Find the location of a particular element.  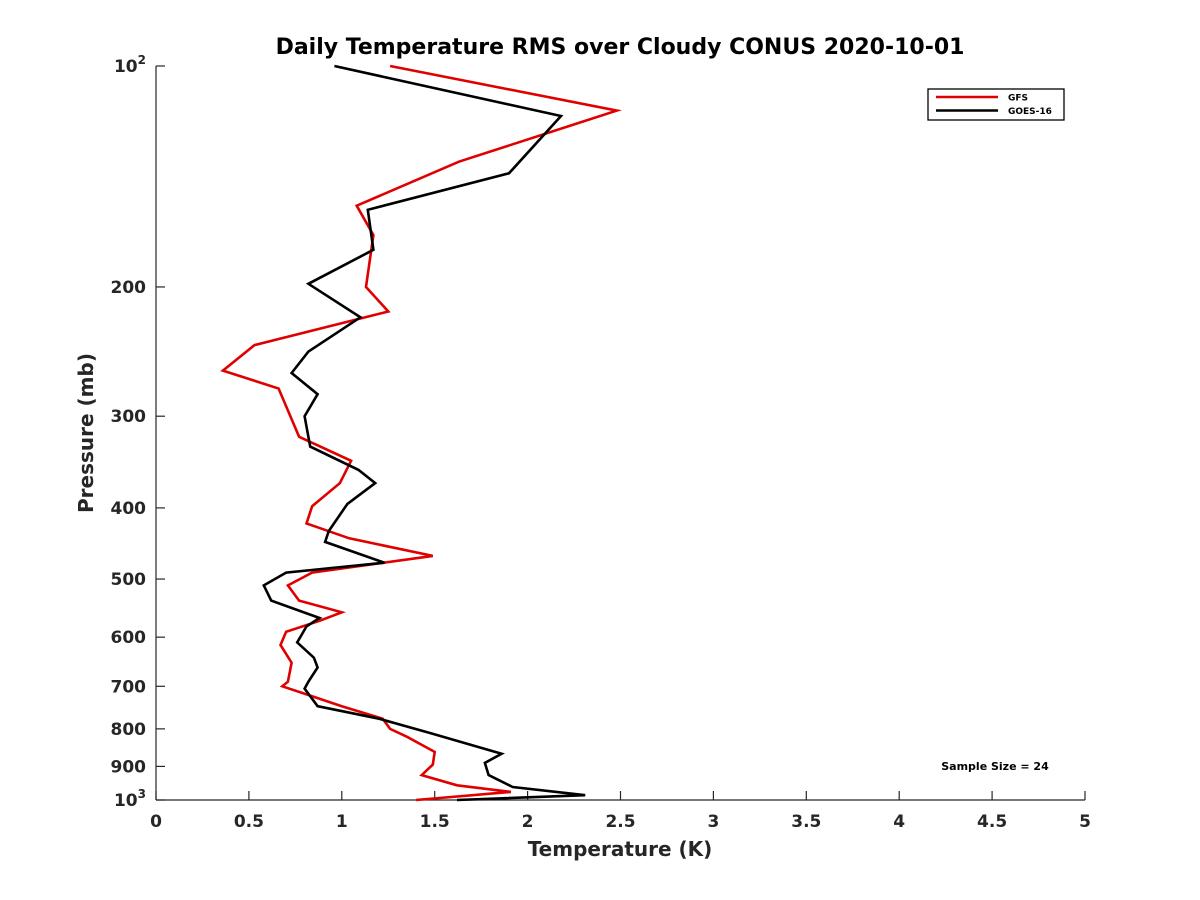

x-ticks: 0 0.5 1 1.5 2 2.5 3 3.5 4 4.5 5 is located at coordinates (620, 811).